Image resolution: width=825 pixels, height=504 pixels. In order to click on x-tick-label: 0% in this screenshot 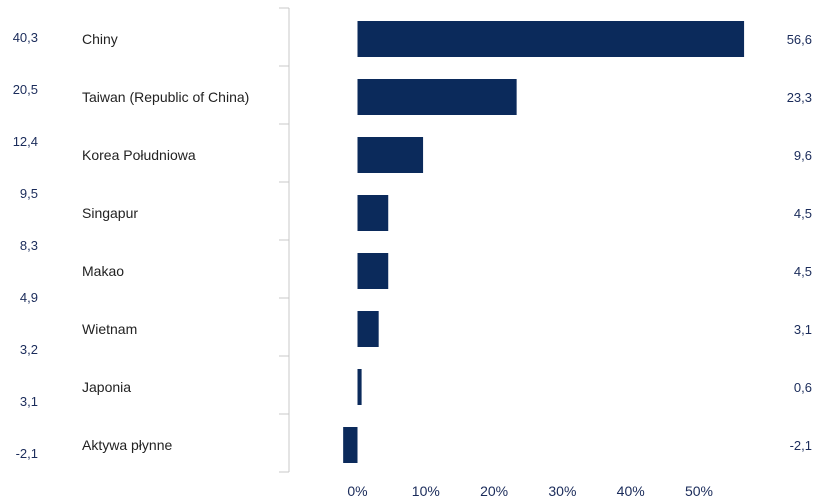, I will do `click(357, 491)`.